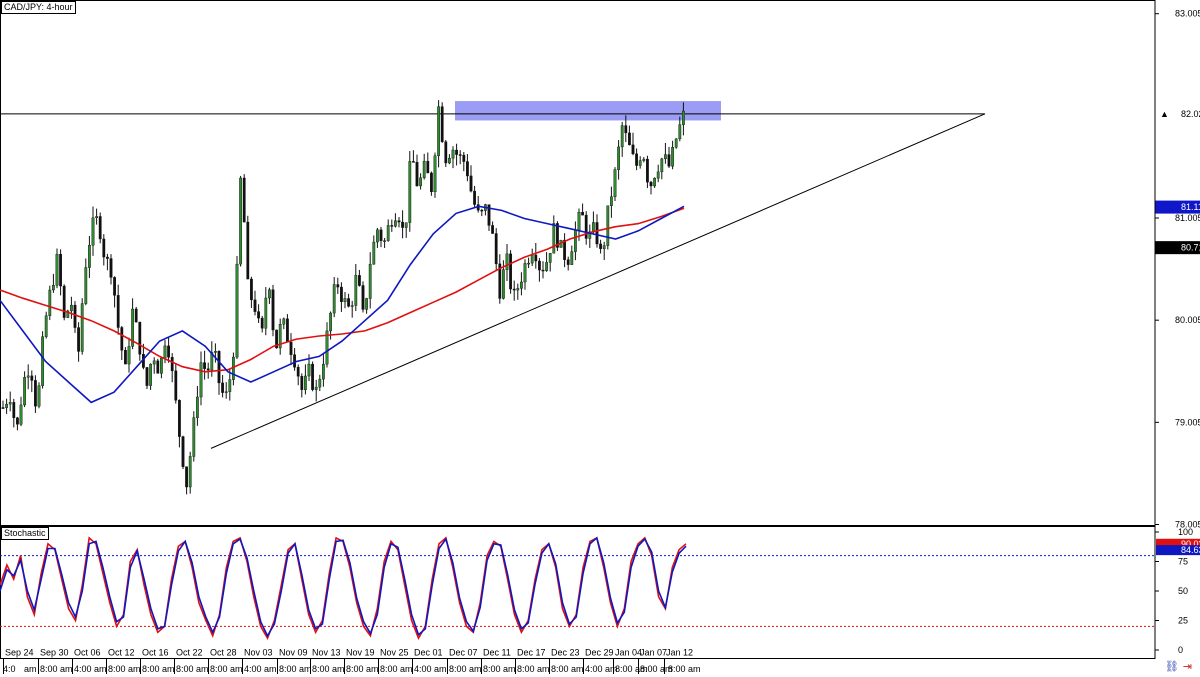 The height and width of the screenshot is (677, 1200). I want to click on y-tick-label: 79.005, so click(1187, 422).